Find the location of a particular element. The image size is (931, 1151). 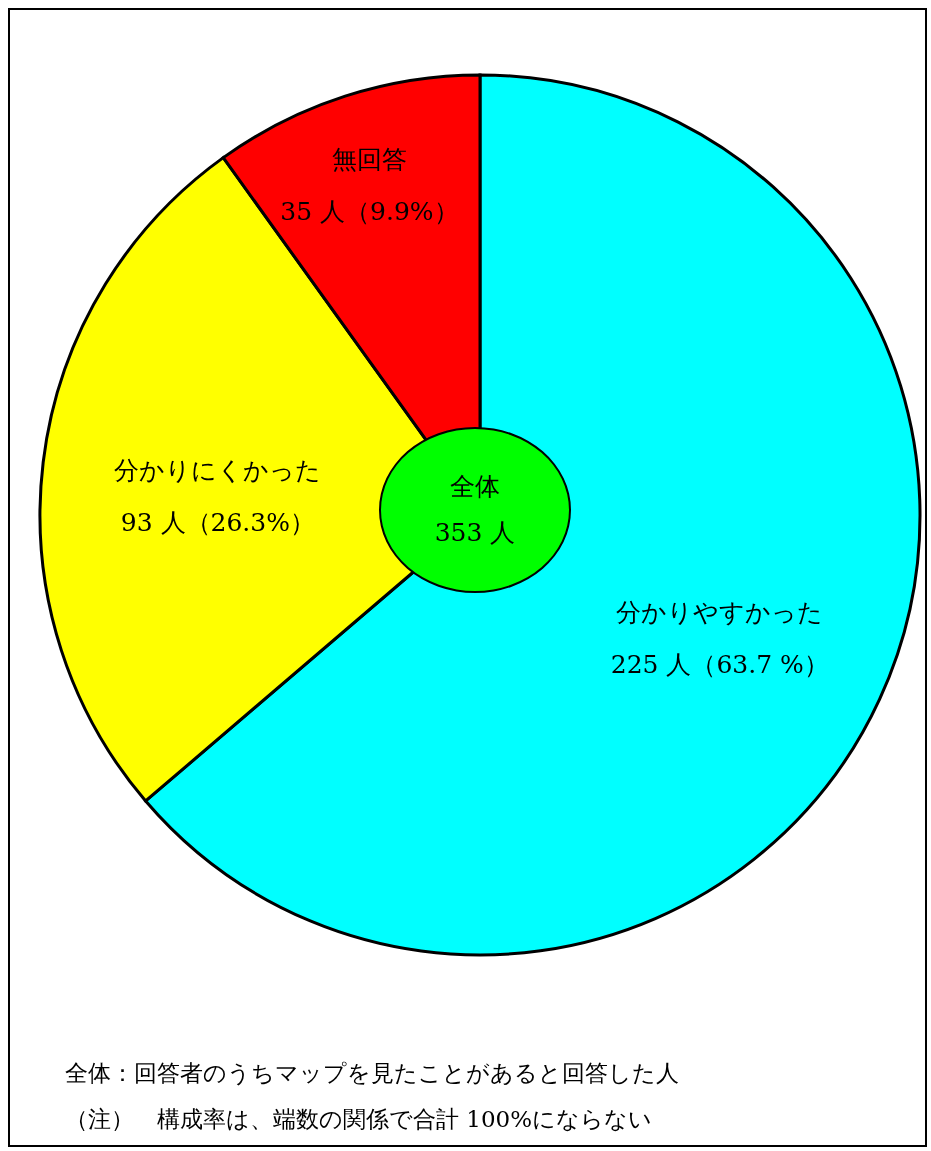

text: 全体：回答者のうちマップを見たことがあると回答した人 is located at coordinates (372, 1073).